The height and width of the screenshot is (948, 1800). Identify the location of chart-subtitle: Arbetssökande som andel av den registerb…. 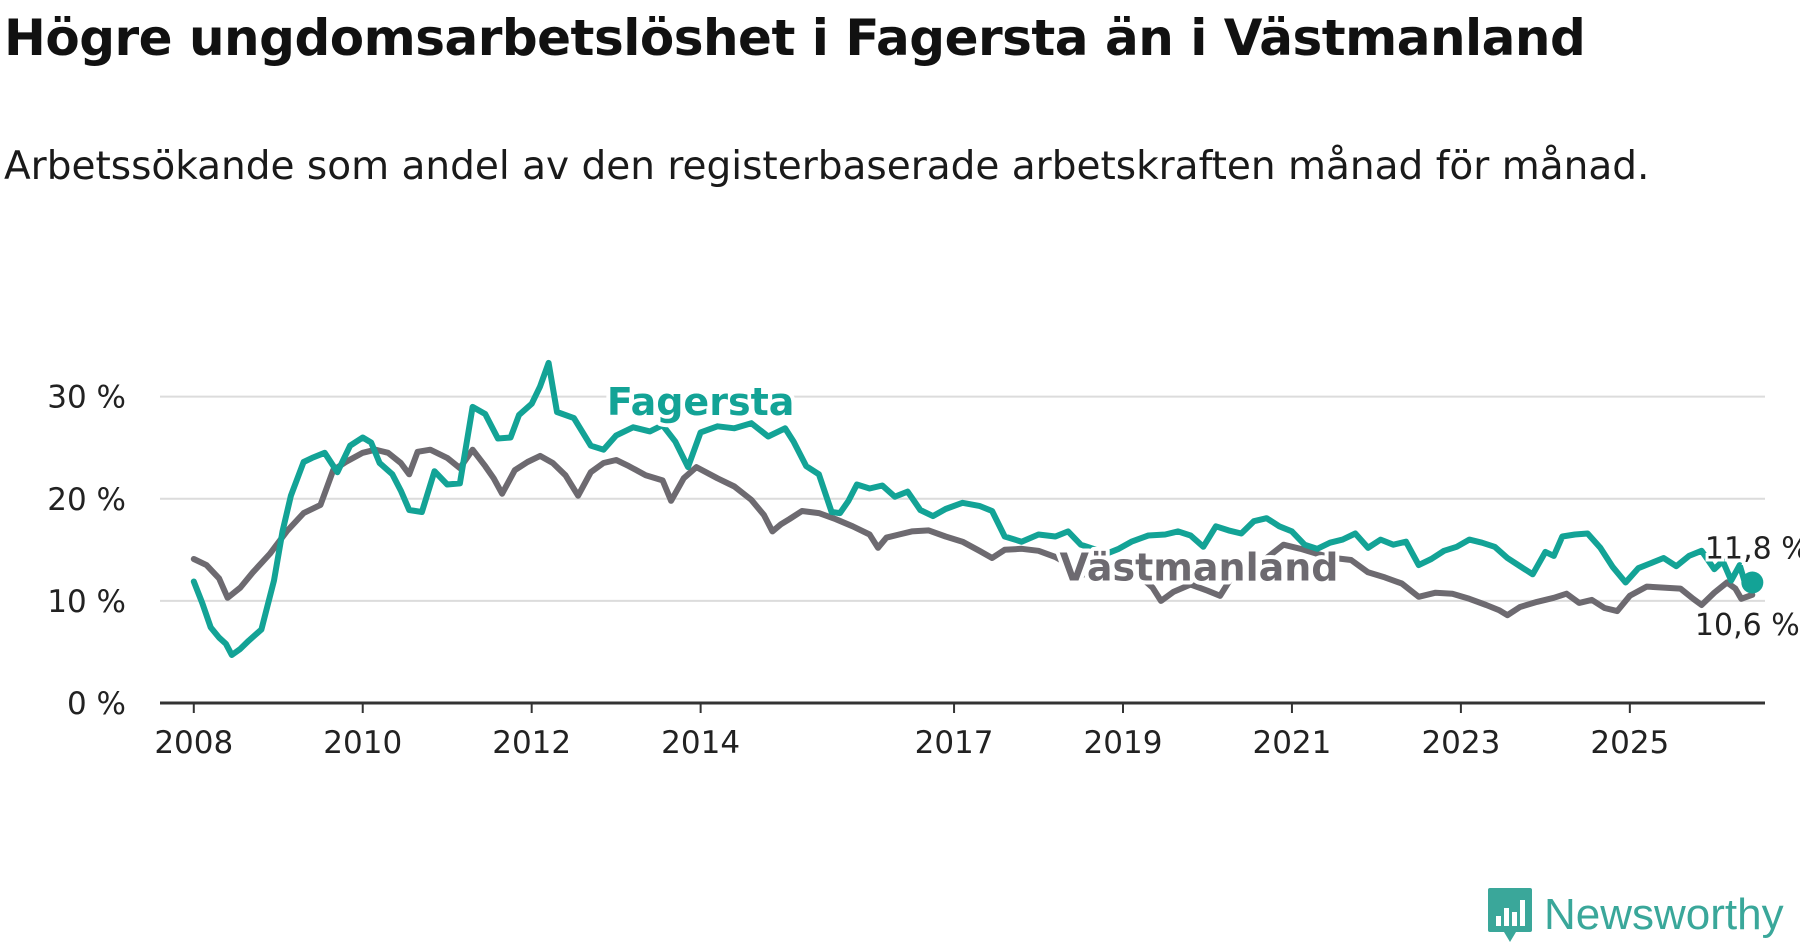
(827, 166).